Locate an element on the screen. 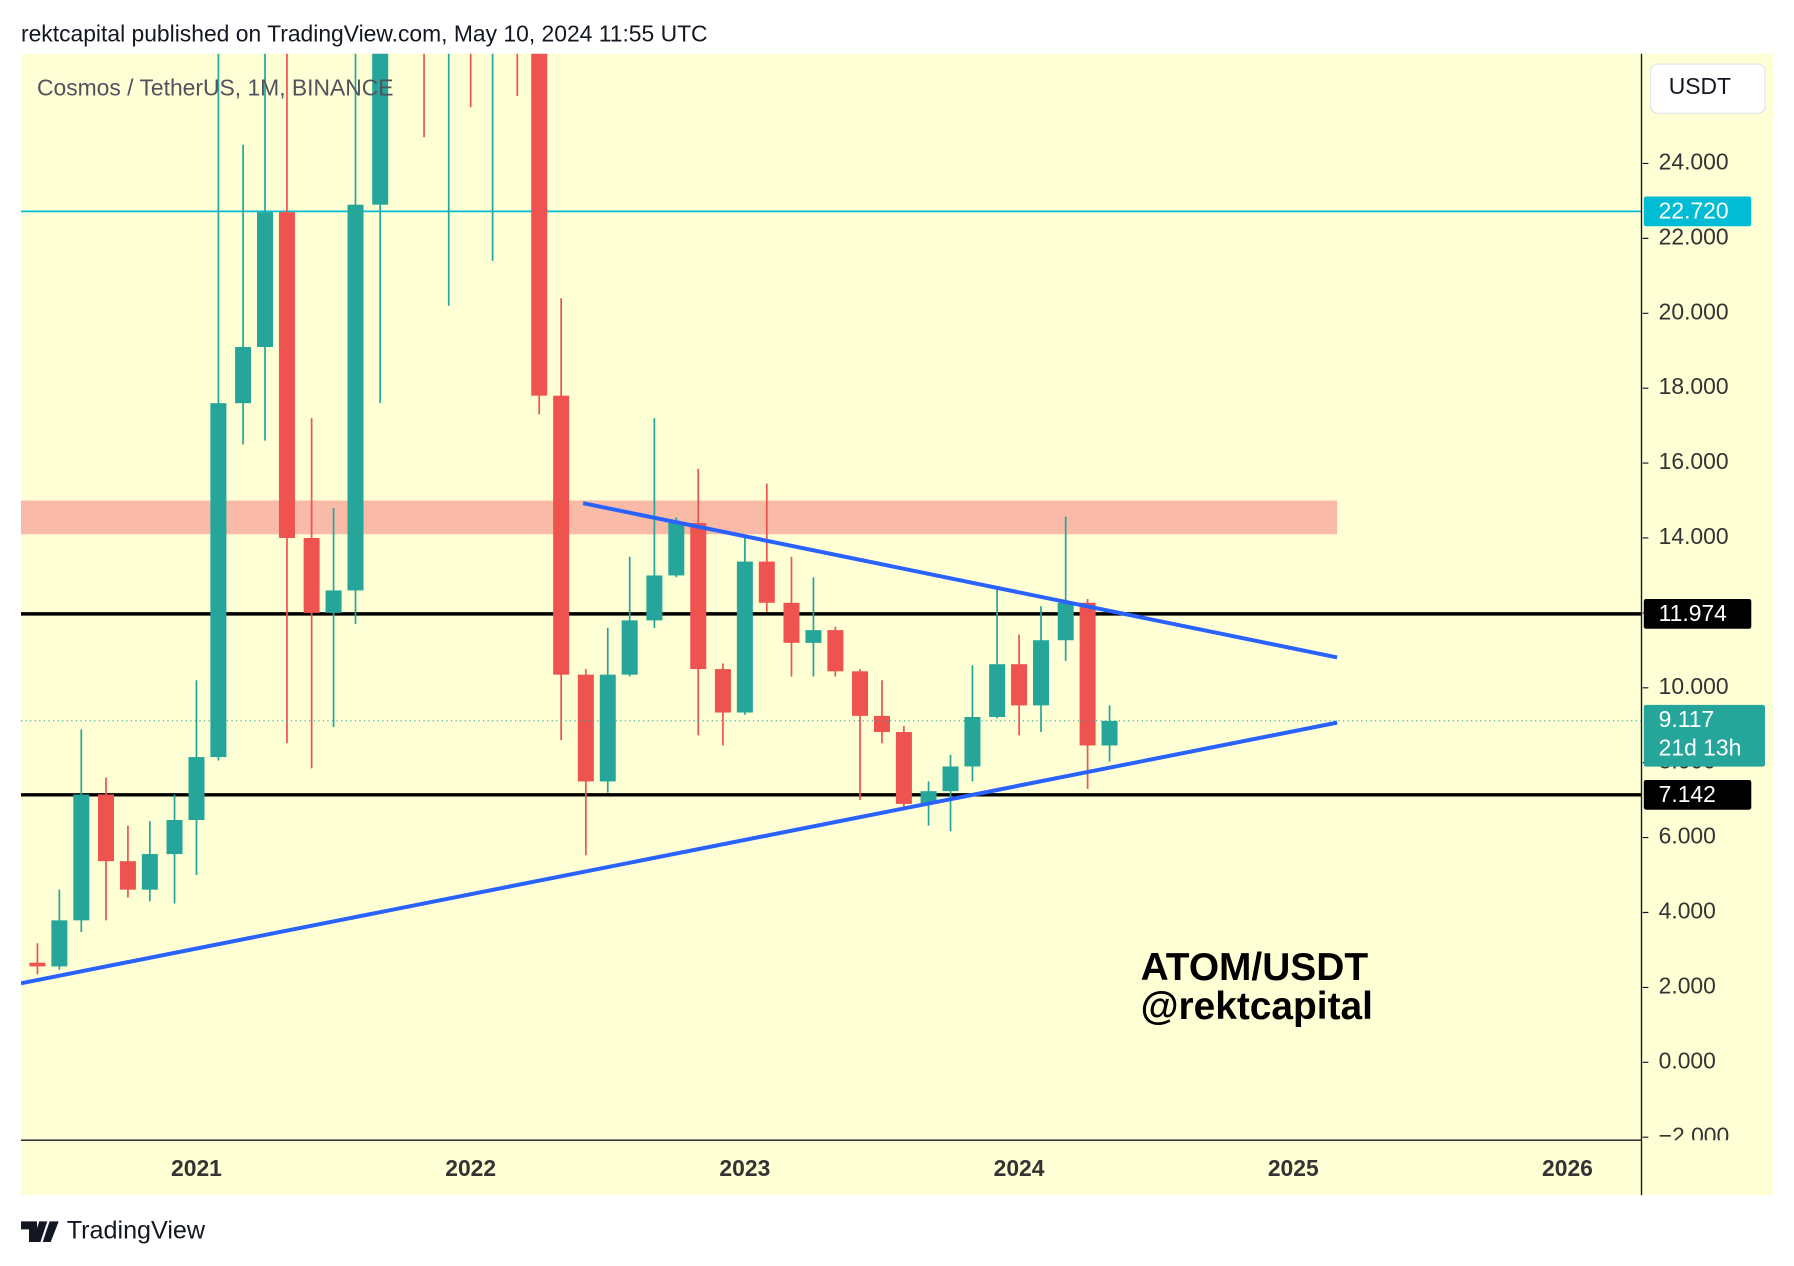  y-tick-label: 4.000 is located at coordinates (1687, 911).